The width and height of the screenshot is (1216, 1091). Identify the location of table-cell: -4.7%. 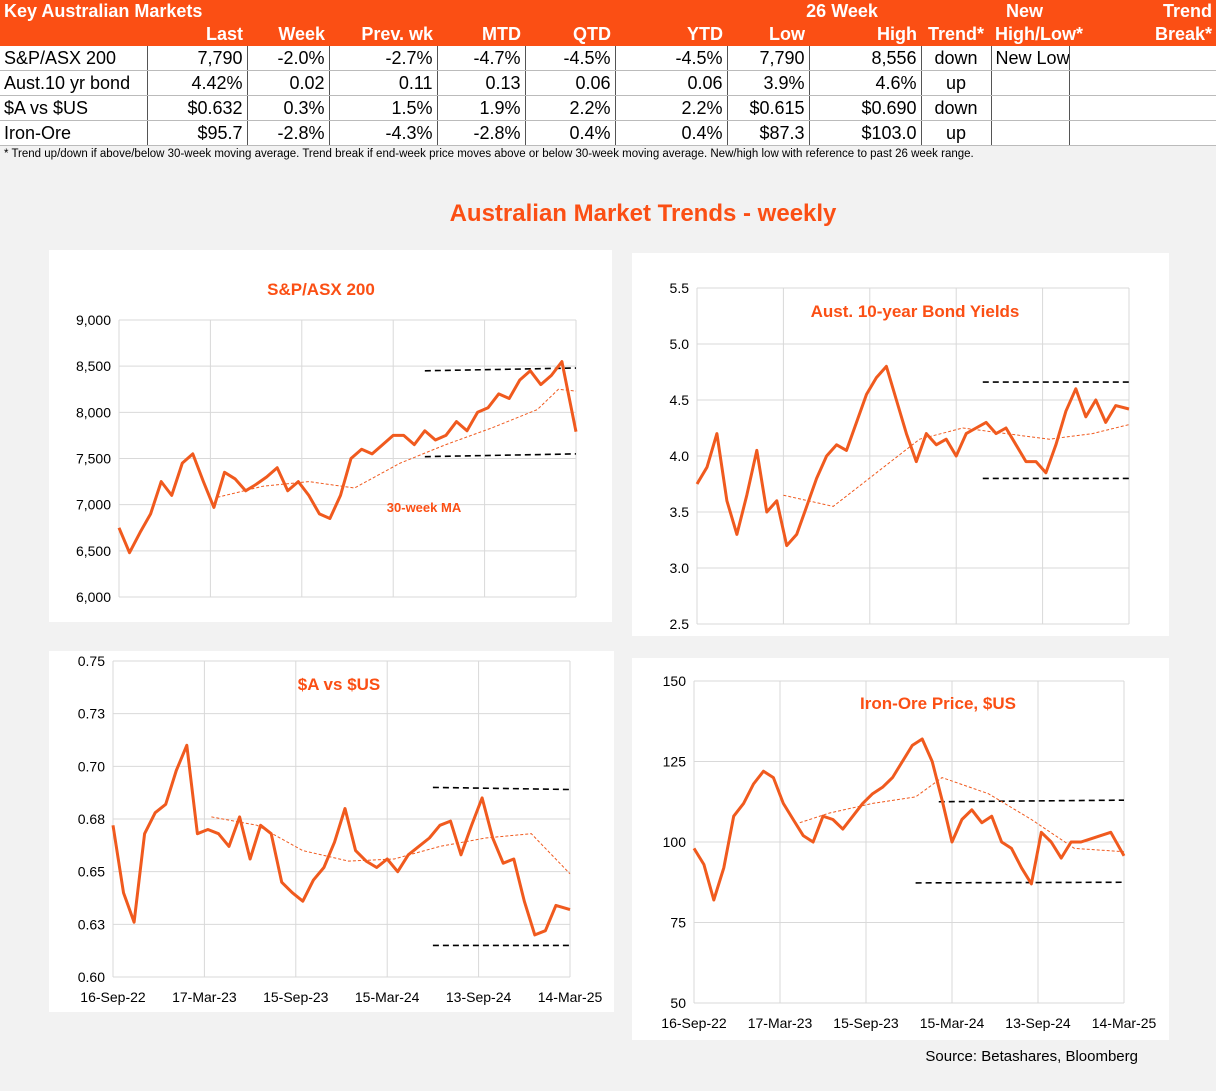
(481, 58).